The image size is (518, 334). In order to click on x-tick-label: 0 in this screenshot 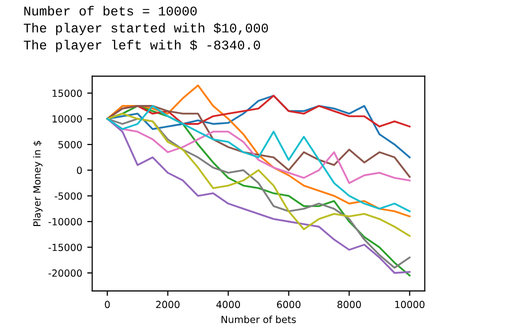, I will do `click(107, 304)`.